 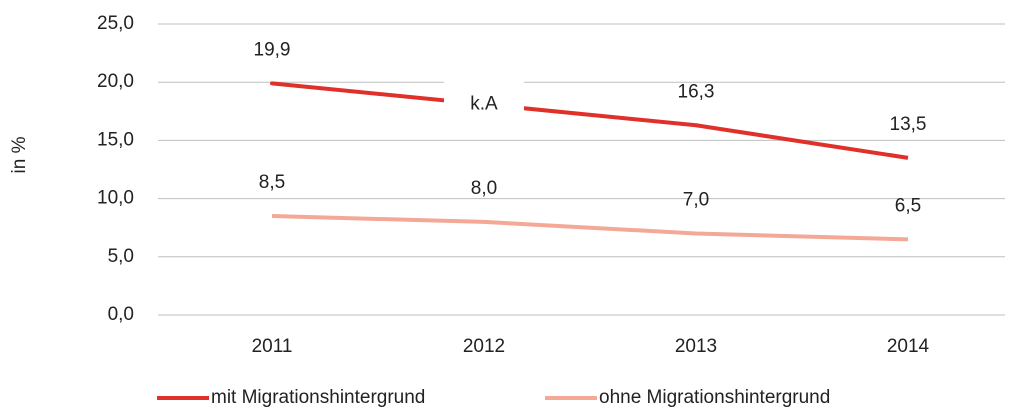 I want to click on data-label: 6,5, so click(x=908, y=205).